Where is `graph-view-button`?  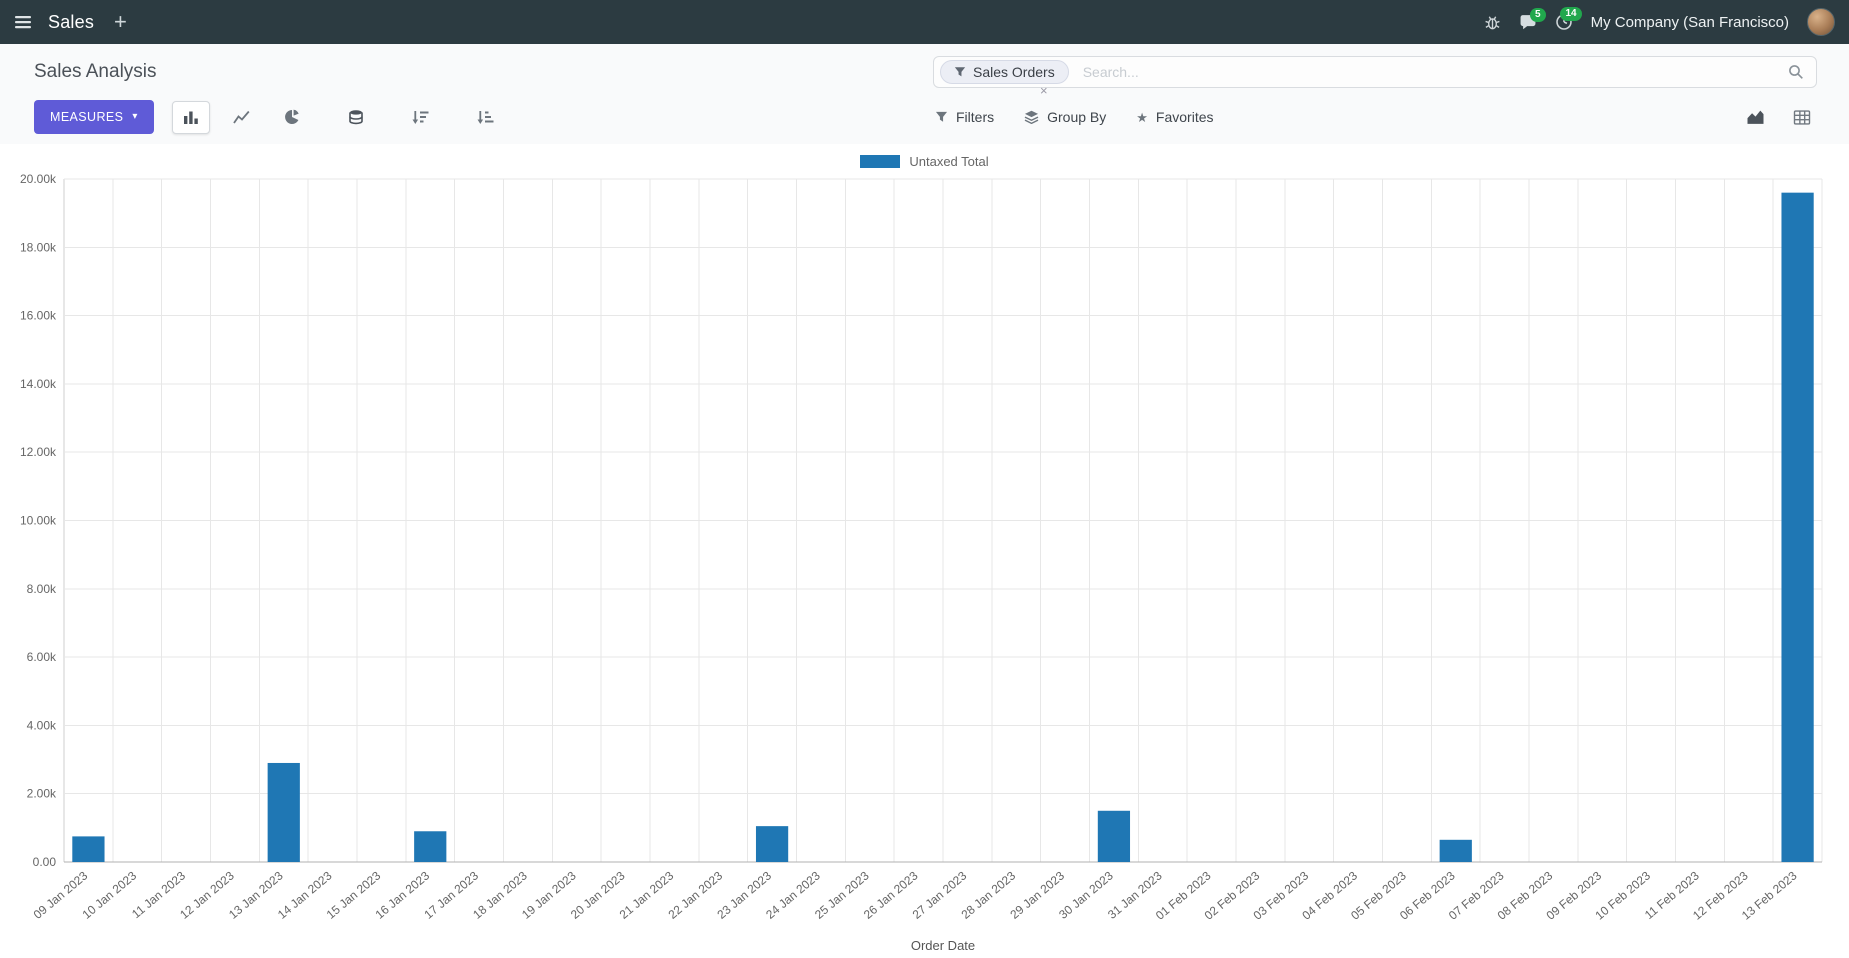
graph-view-button is located at coordinates (1755, 117).